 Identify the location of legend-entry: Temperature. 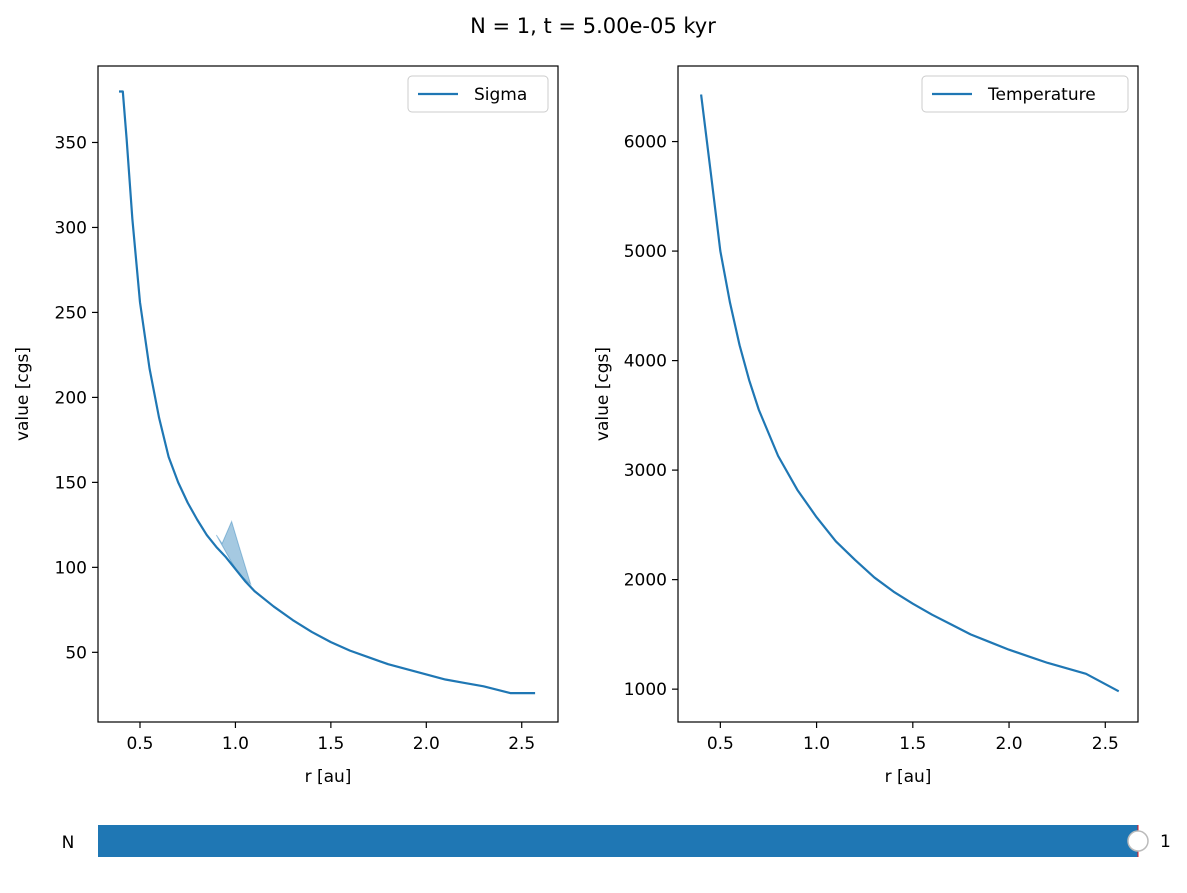
(1041, 95).